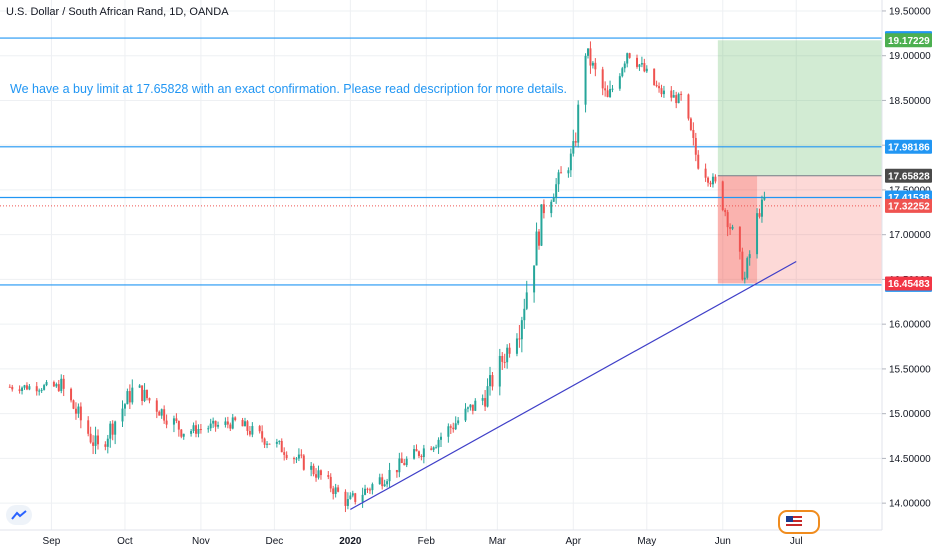  Describe the element at coordinates (201, 541) in the screenshot. I see `x-tick-label: Nov` at that location.